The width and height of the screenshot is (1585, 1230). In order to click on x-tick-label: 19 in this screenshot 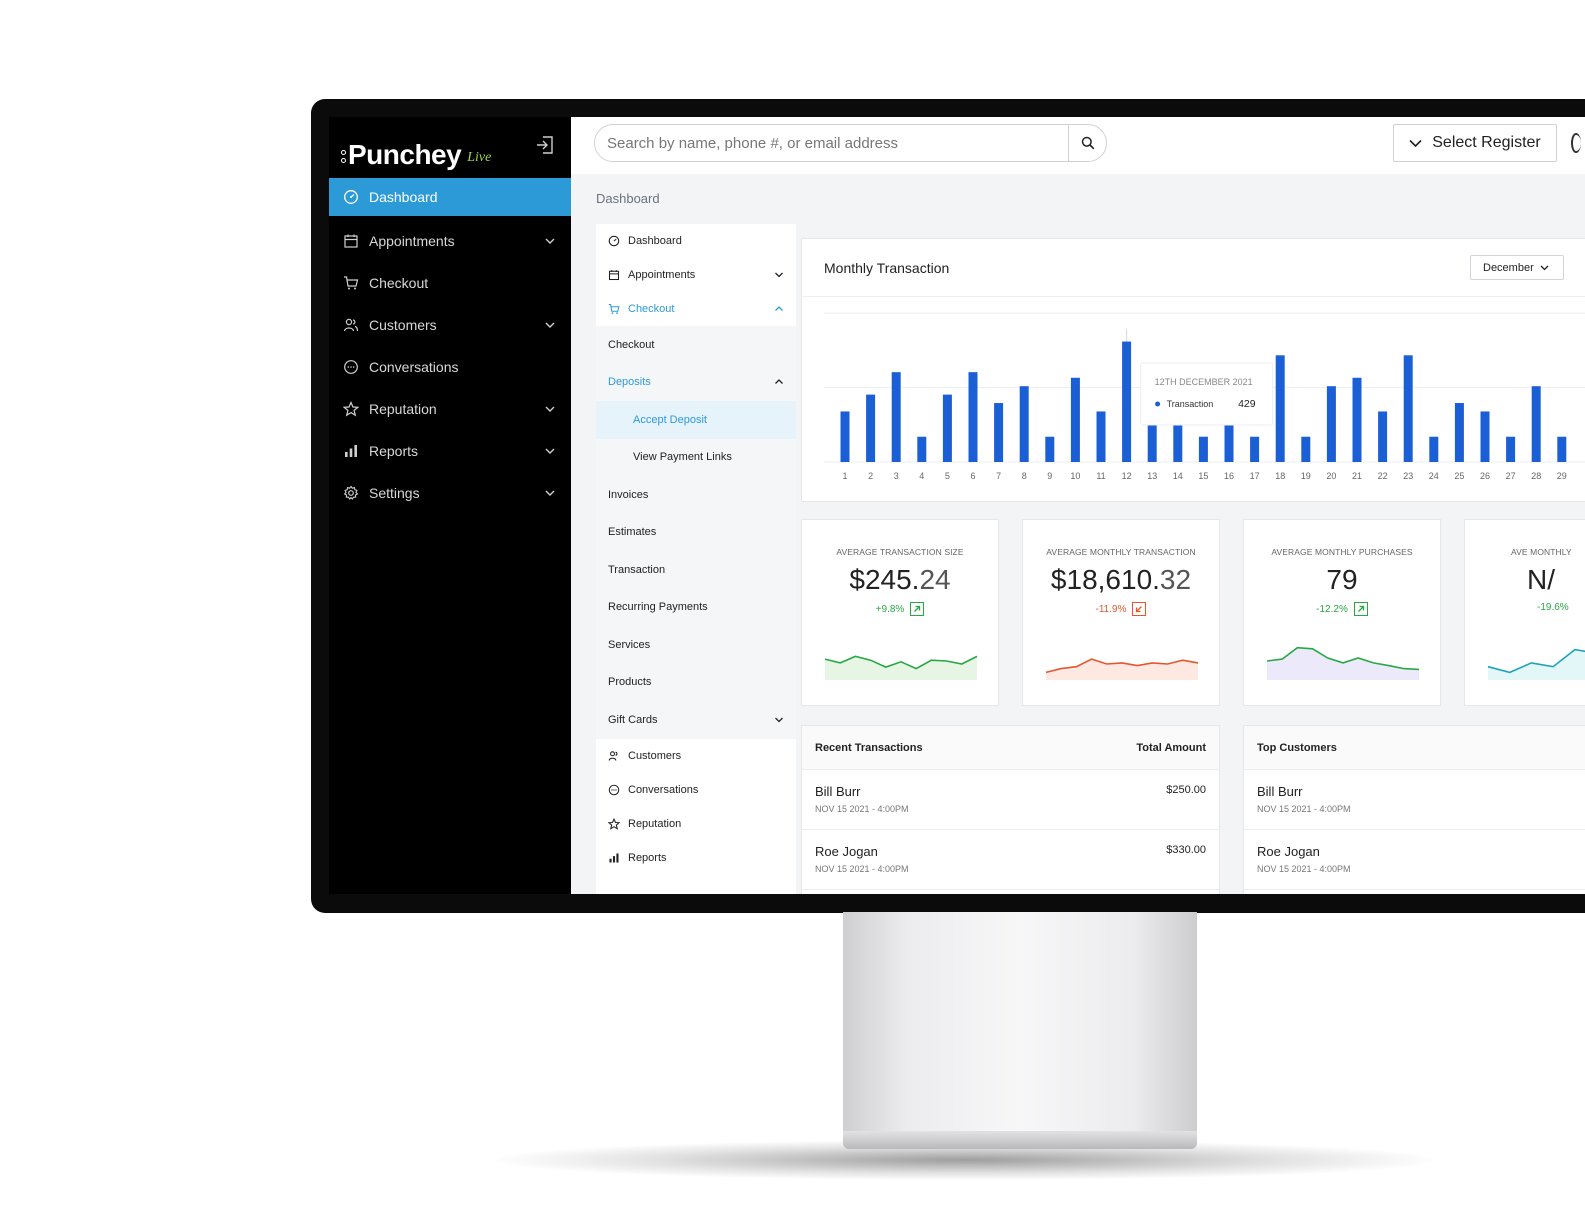, I will do `click(1306, 476)`.